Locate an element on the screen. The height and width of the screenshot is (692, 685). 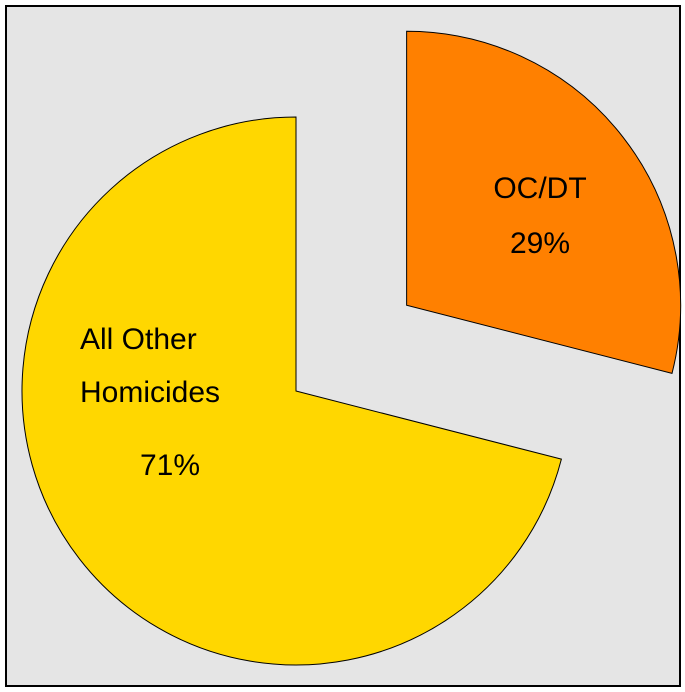
slice-label: OC/DT is located at coordinates (540, 188).